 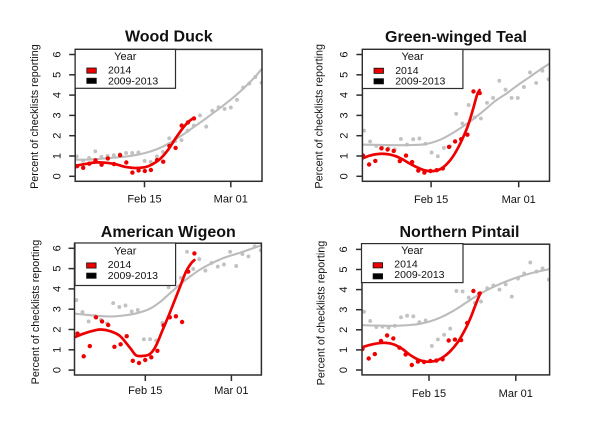 What do you see at coordinates (168, 232) in the screenshot?
I see `svg-text: American Wigeon` at bounding box center [168, 232].